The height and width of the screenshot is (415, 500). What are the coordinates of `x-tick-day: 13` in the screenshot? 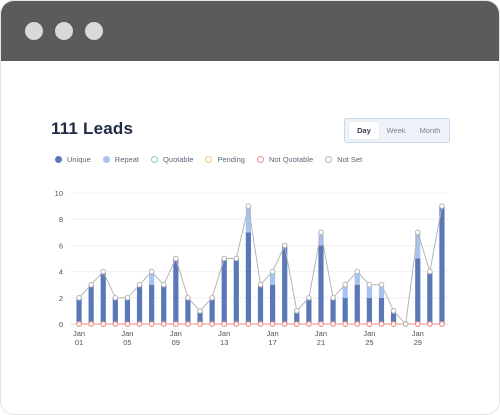 It's located at (224, 342).